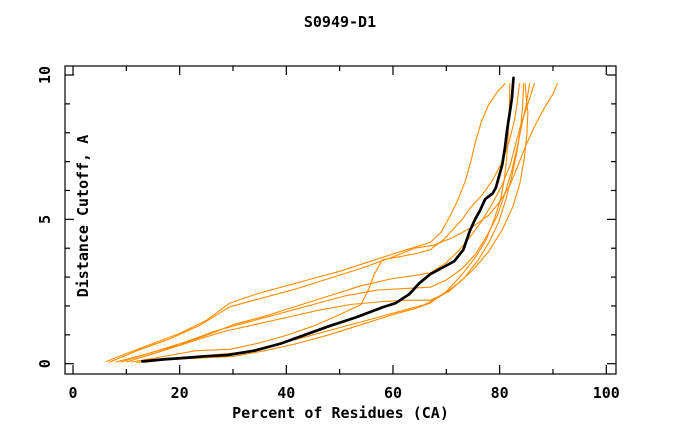 The height and width of the screenshot is (440, 680). I want to click on x-axis-title: Percent of Residues (CA), so click(340, 413).